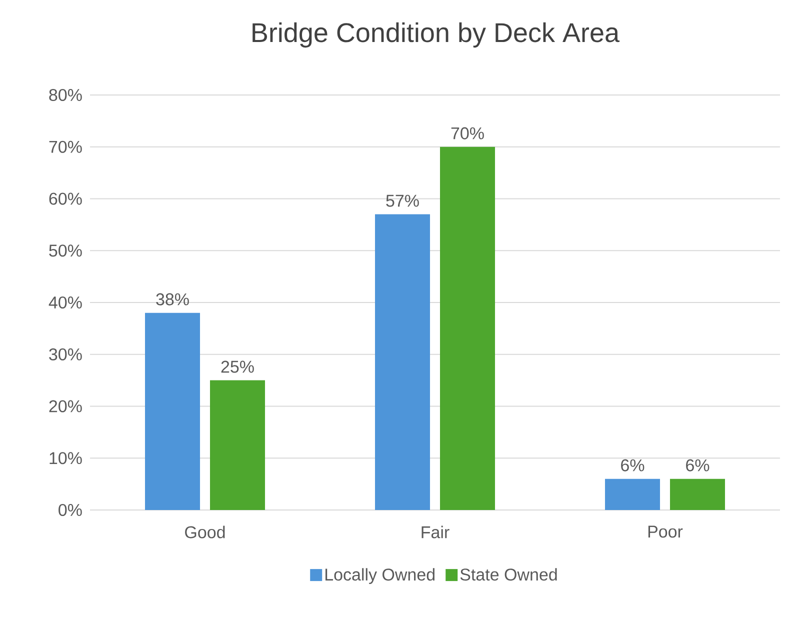  Describe the element at coordinates (66, 458) in the screenshot. I see `y-tick-label: 10%` at that location.